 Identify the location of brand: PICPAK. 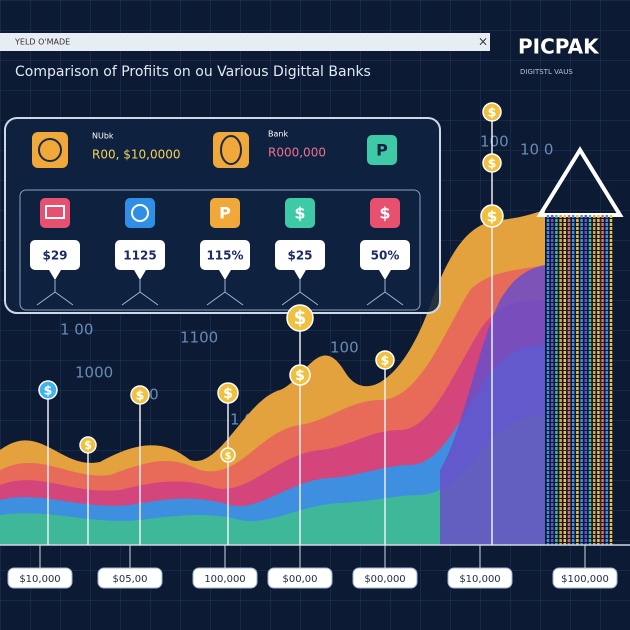
(559, 47).